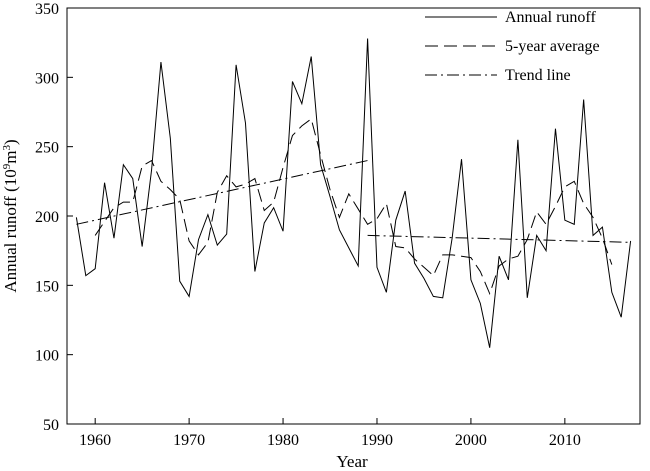 The image size is (650, 471). Describe the element at coordinates (95, 440) in the screenshot. I see `x-tick-label-1960: 1960` at that location.